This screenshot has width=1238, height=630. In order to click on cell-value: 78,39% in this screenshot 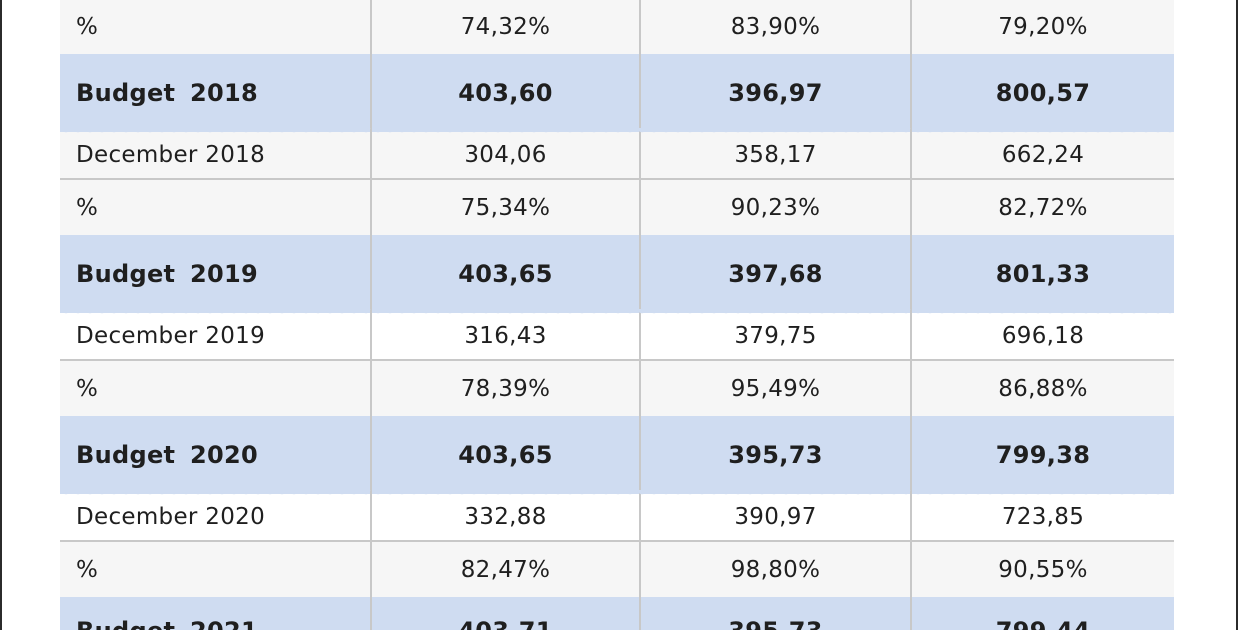, I will do `click(506, 388)`.